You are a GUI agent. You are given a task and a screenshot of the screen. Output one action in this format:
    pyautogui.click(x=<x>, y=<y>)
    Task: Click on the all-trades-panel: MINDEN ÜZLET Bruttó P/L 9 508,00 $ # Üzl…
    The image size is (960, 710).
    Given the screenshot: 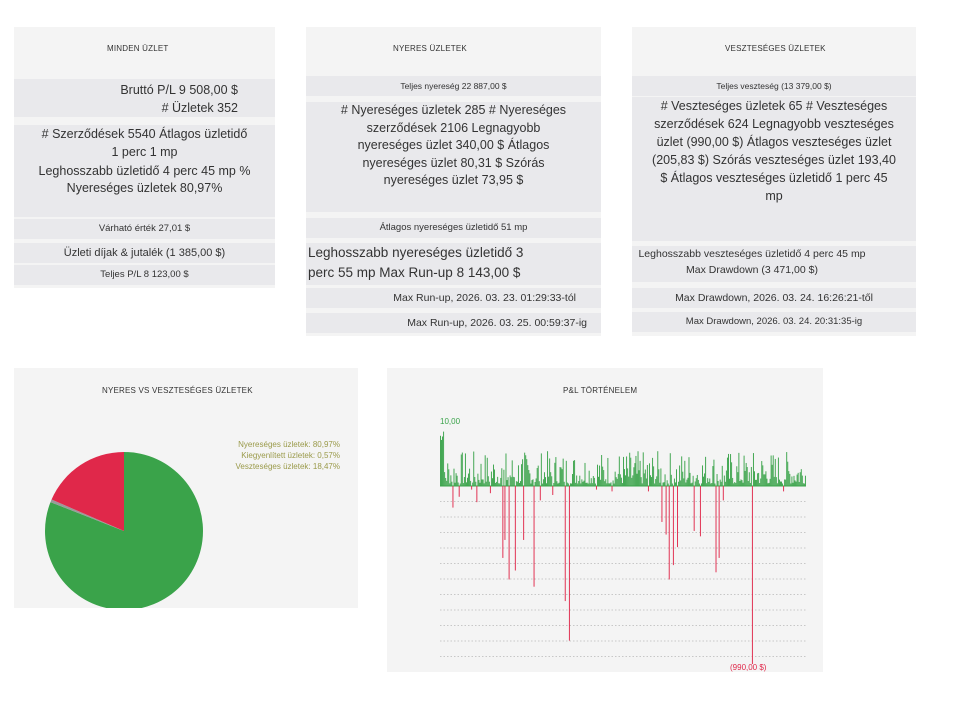 What is the action you would take?
    pyautogui.click(x=144, y=157)
    